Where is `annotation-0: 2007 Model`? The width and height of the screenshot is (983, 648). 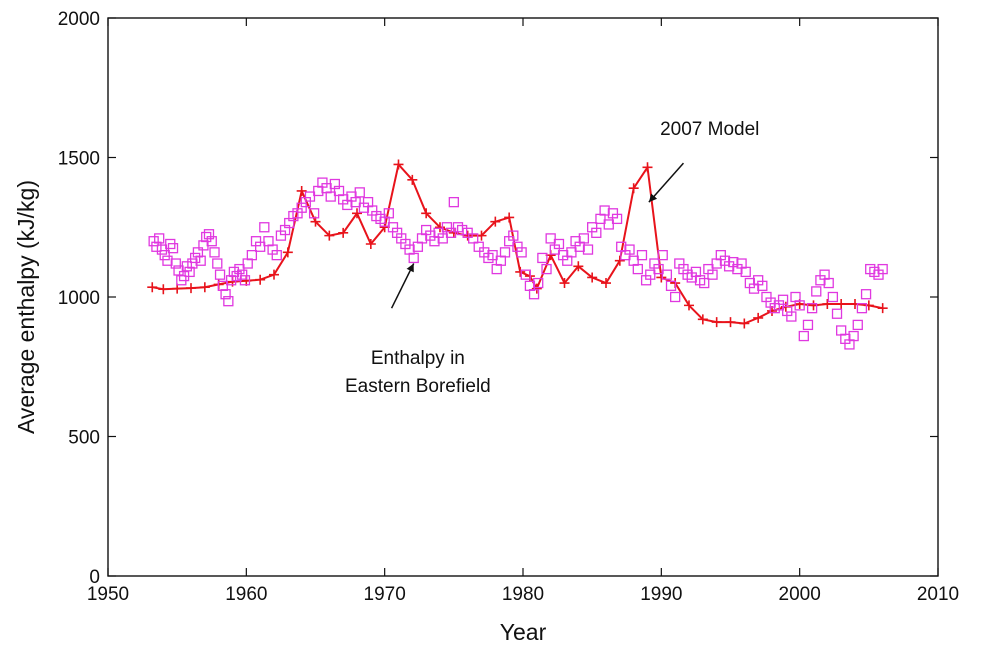 annotation-0: 2007 Model is located at coordinates (703, 161).